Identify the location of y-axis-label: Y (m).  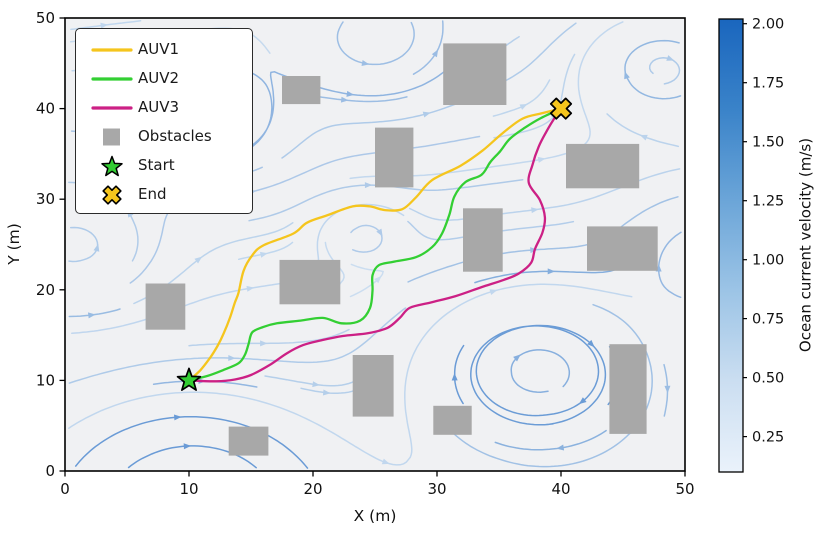
(14, 244).